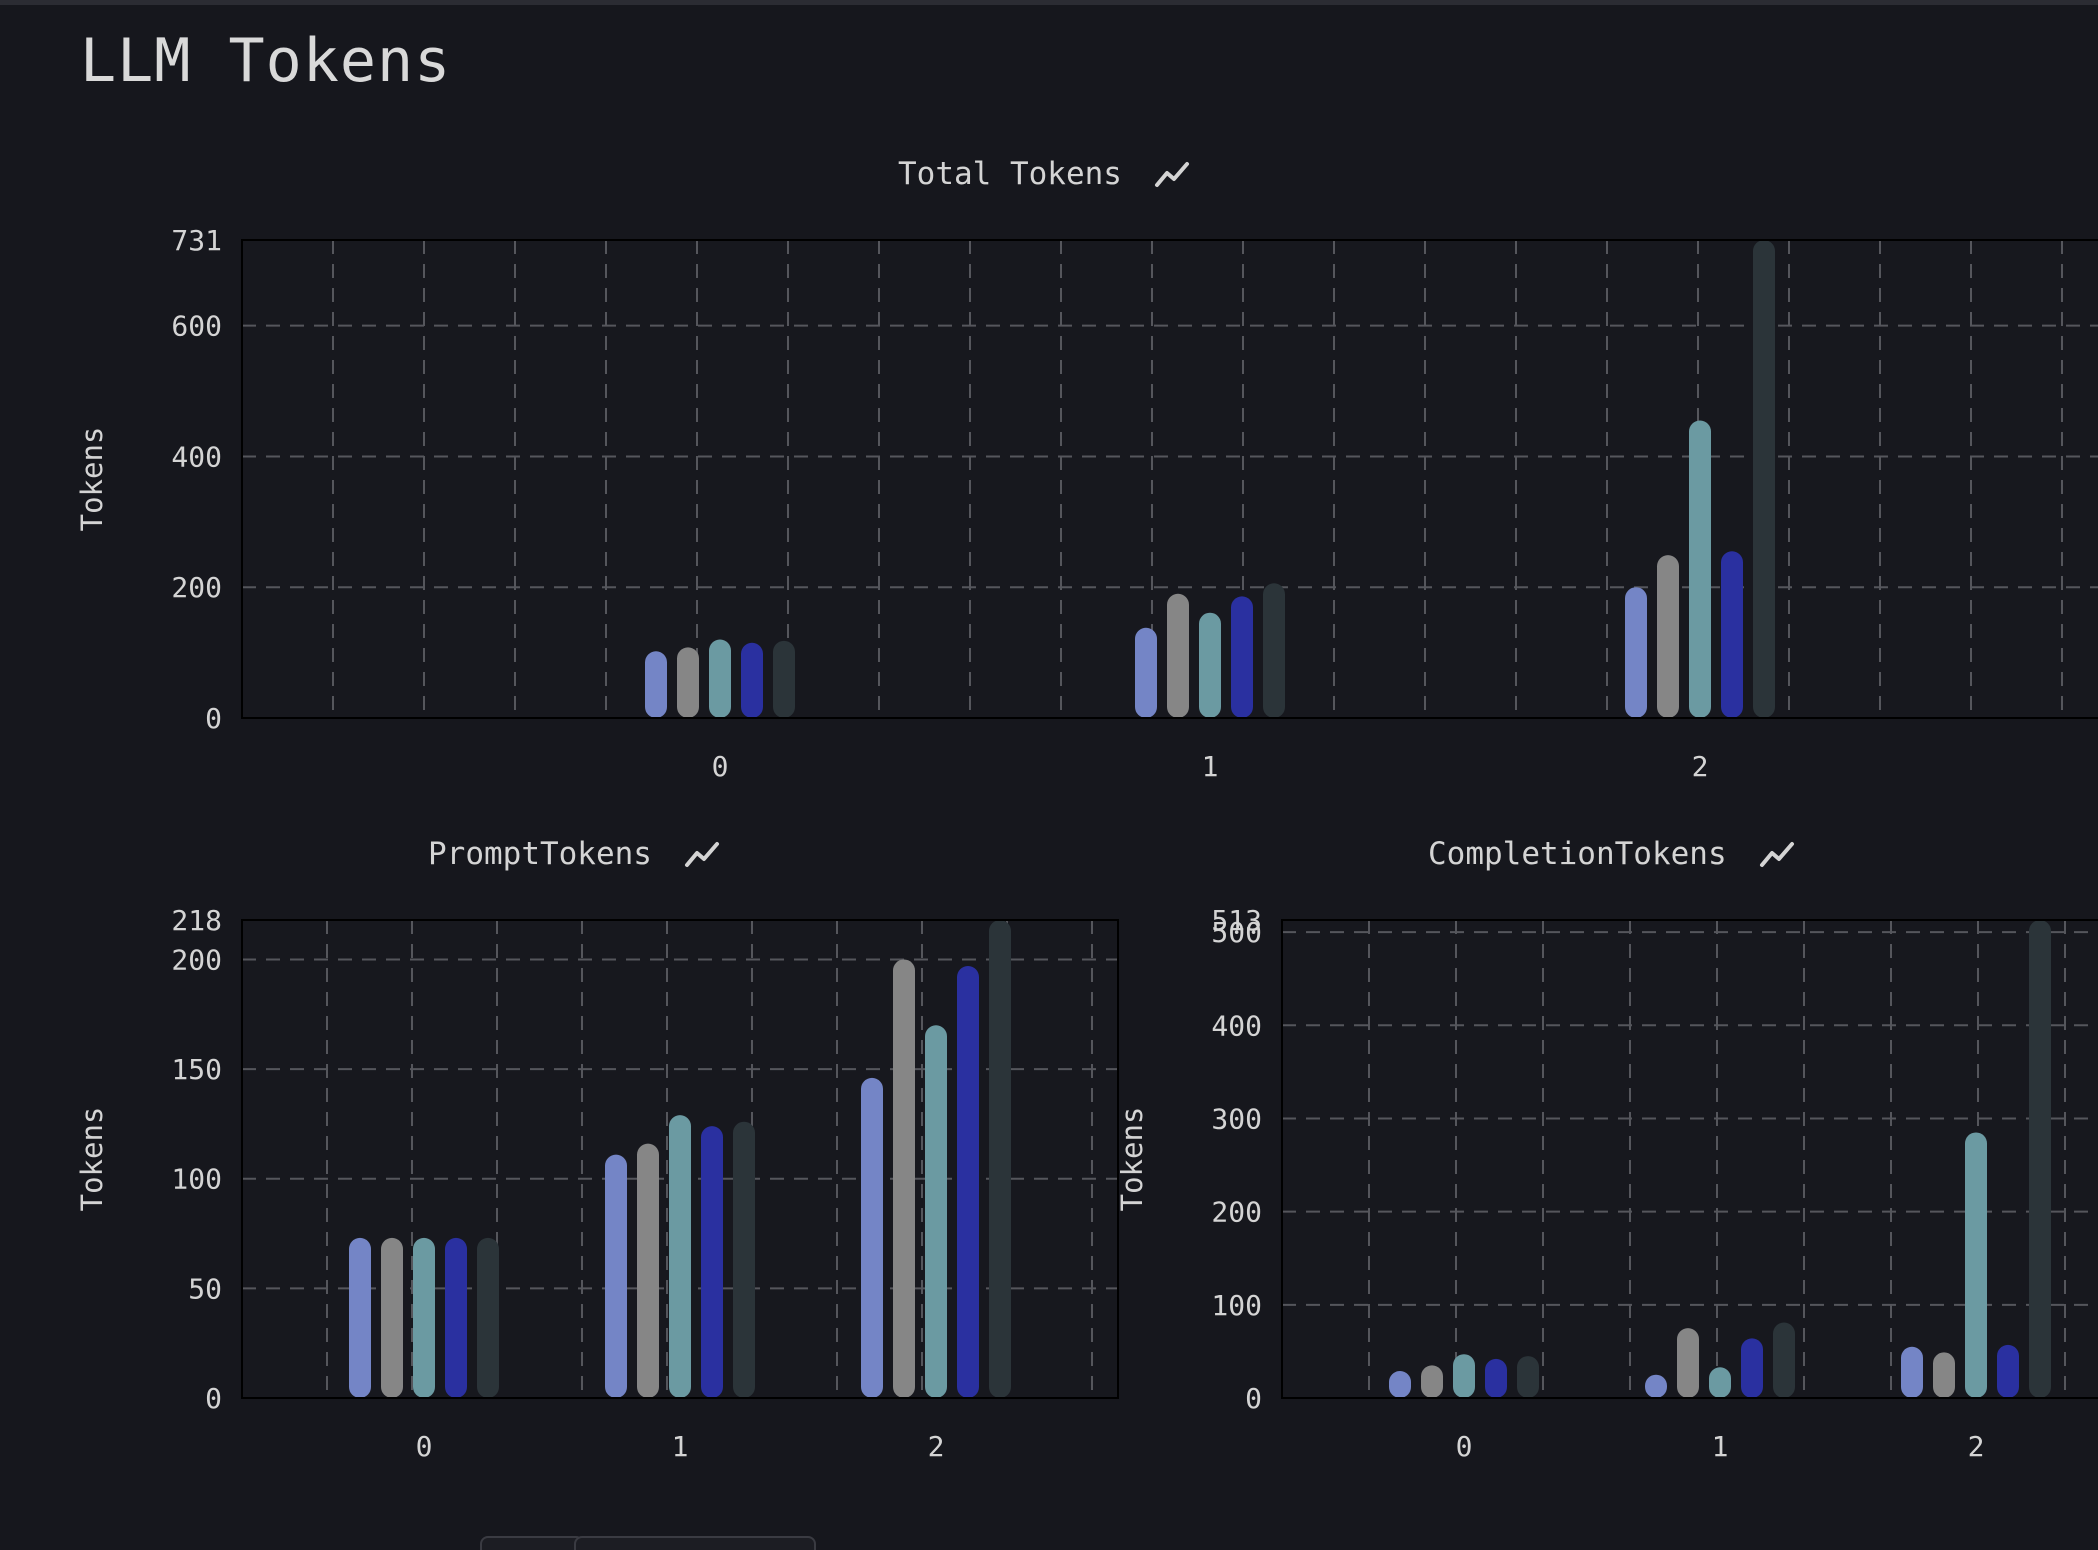 Image resolution: width=2098 pixels, height=1550 pixels. I want to click on plot-area, so click(1690, 1159).